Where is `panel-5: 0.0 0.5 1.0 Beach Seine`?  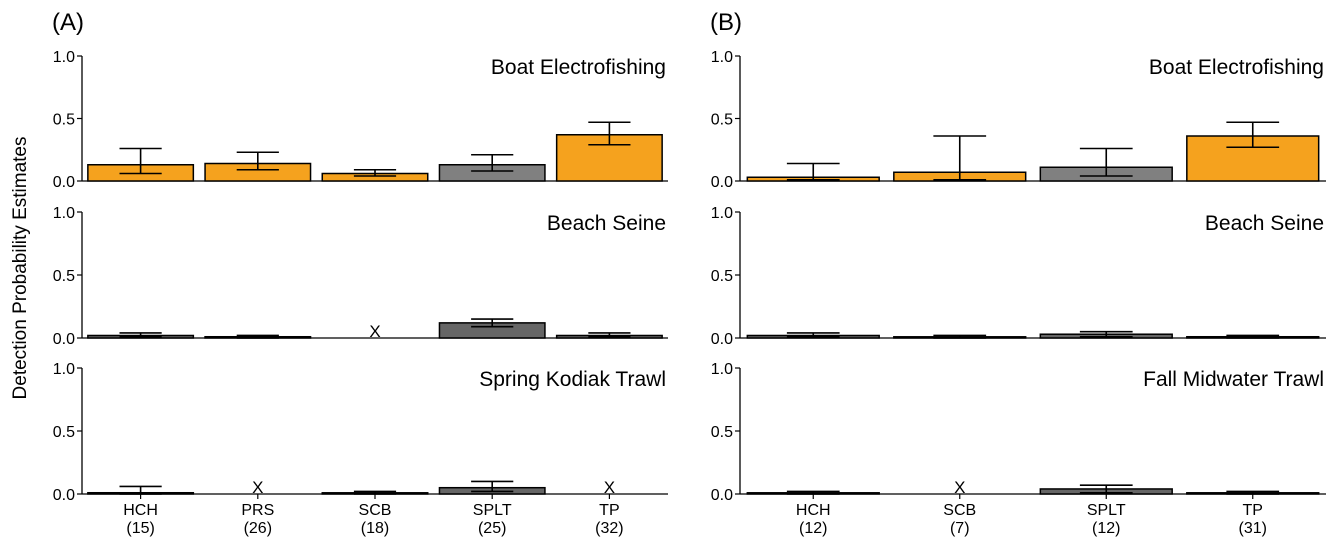
panel-5: 0.0 0.5 1.0 Beach Seine is located at coordinates (1018, 276).